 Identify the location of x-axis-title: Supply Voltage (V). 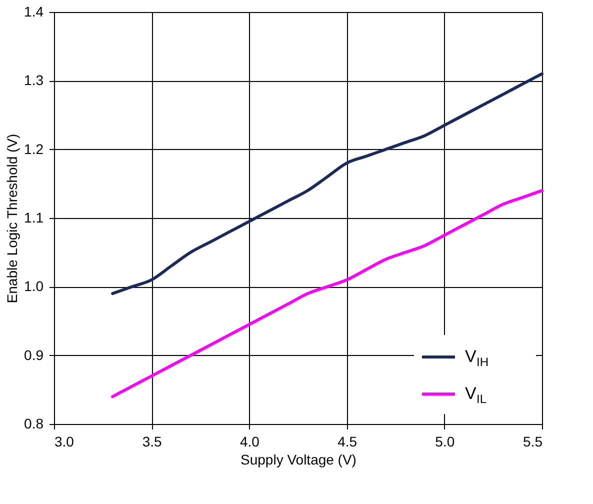
(298, 460).